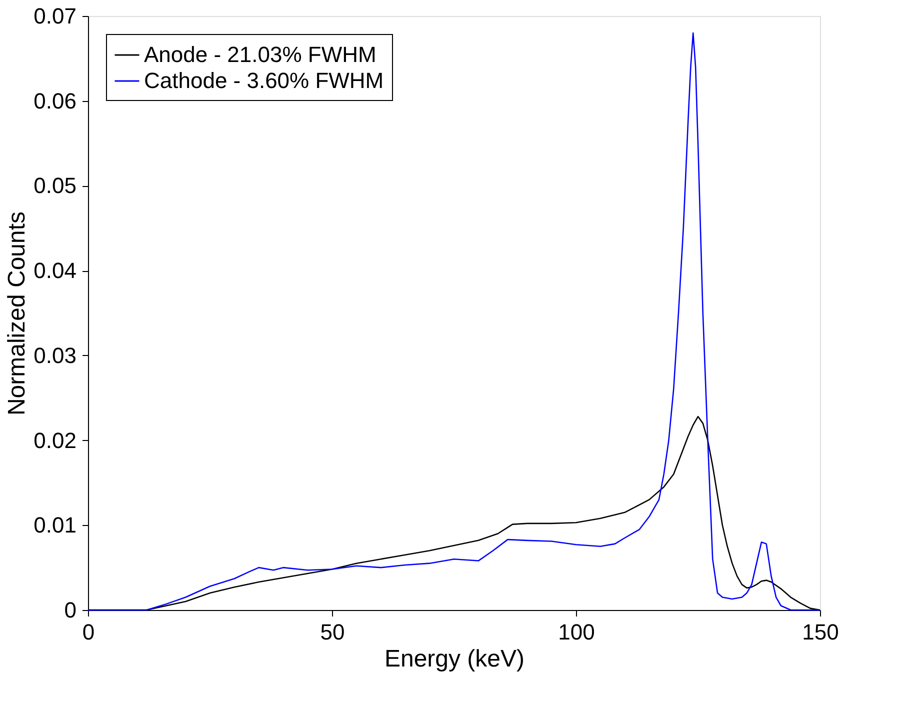 This screenshot has width=899, height=702. I want to click on legend-label: Cathode - 3.60% FWHM, so click(264, 80).